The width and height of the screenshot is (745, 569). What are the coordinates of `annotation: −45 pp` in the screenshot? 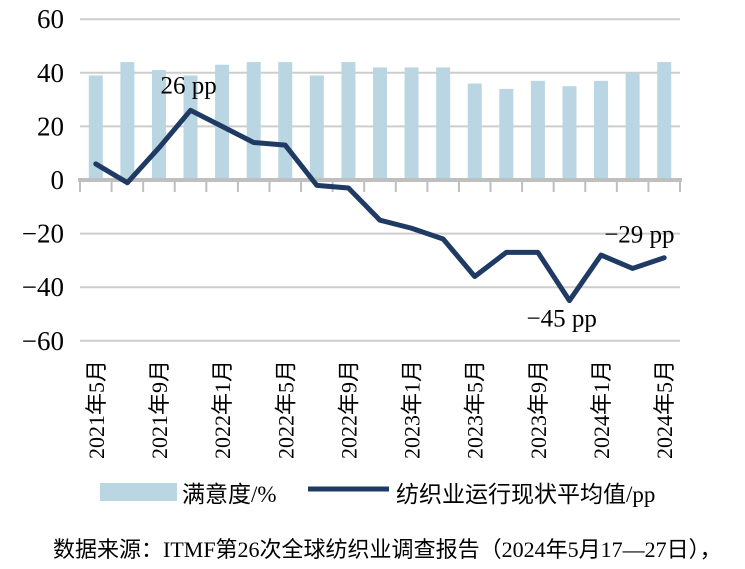 It's located at (561, 319).